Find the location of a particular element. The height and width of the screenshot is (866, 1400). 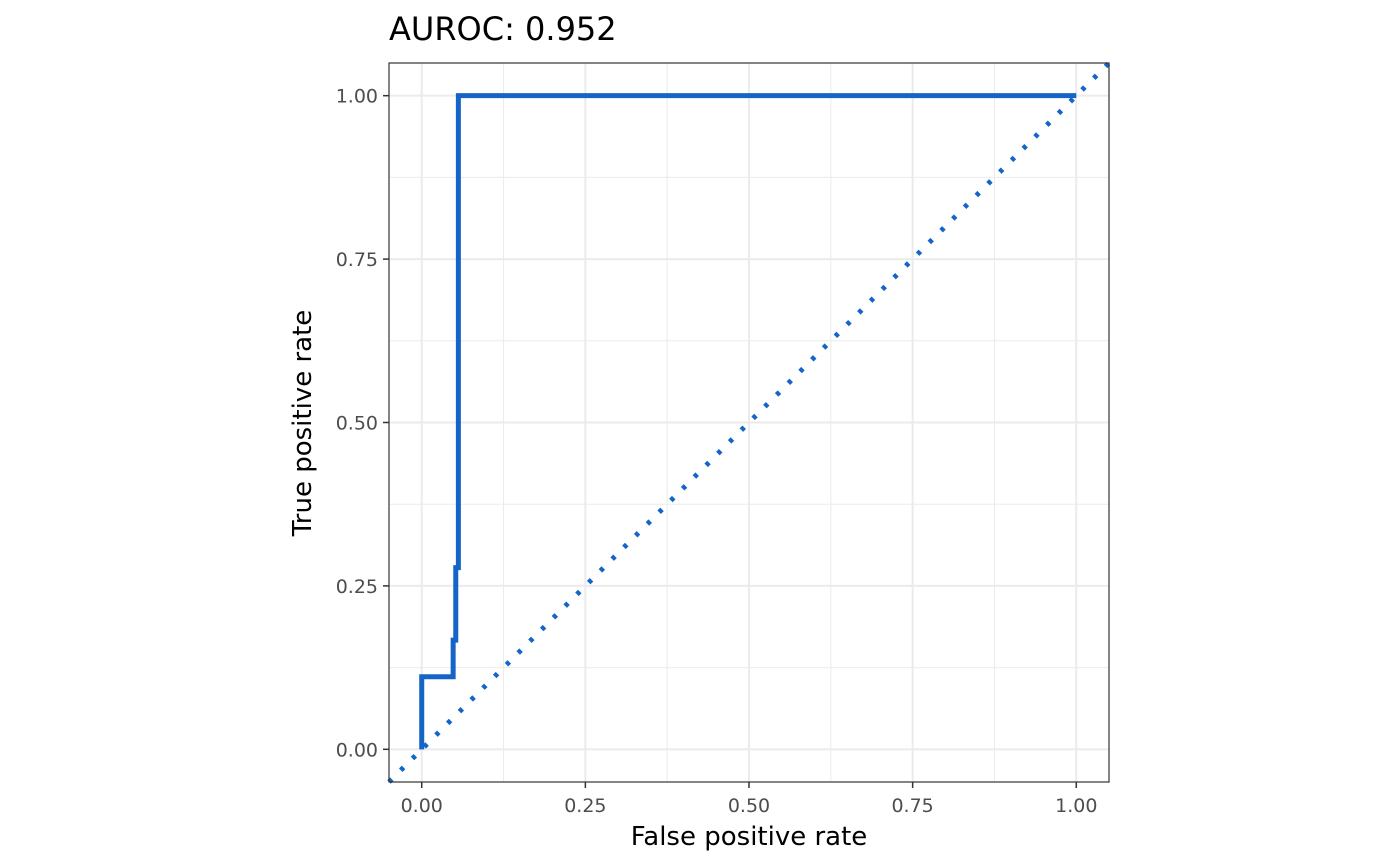

x-tick-label: 0.00 is located at coordinates (422, 806).